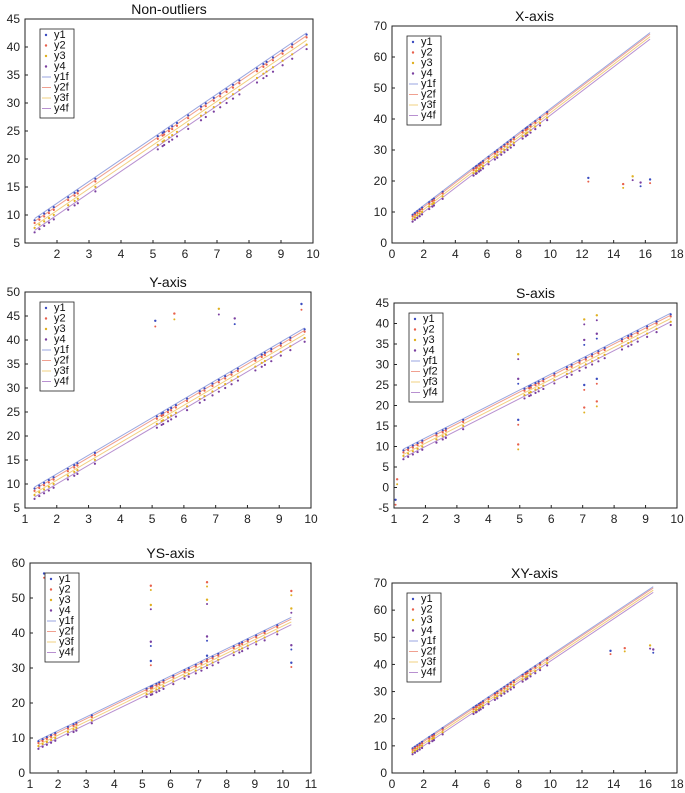 This screenshot has width=685, height=793. Describe the element at coordinates (646, 254) in the screenshot. I see `x-tick-label: 16` at that location.